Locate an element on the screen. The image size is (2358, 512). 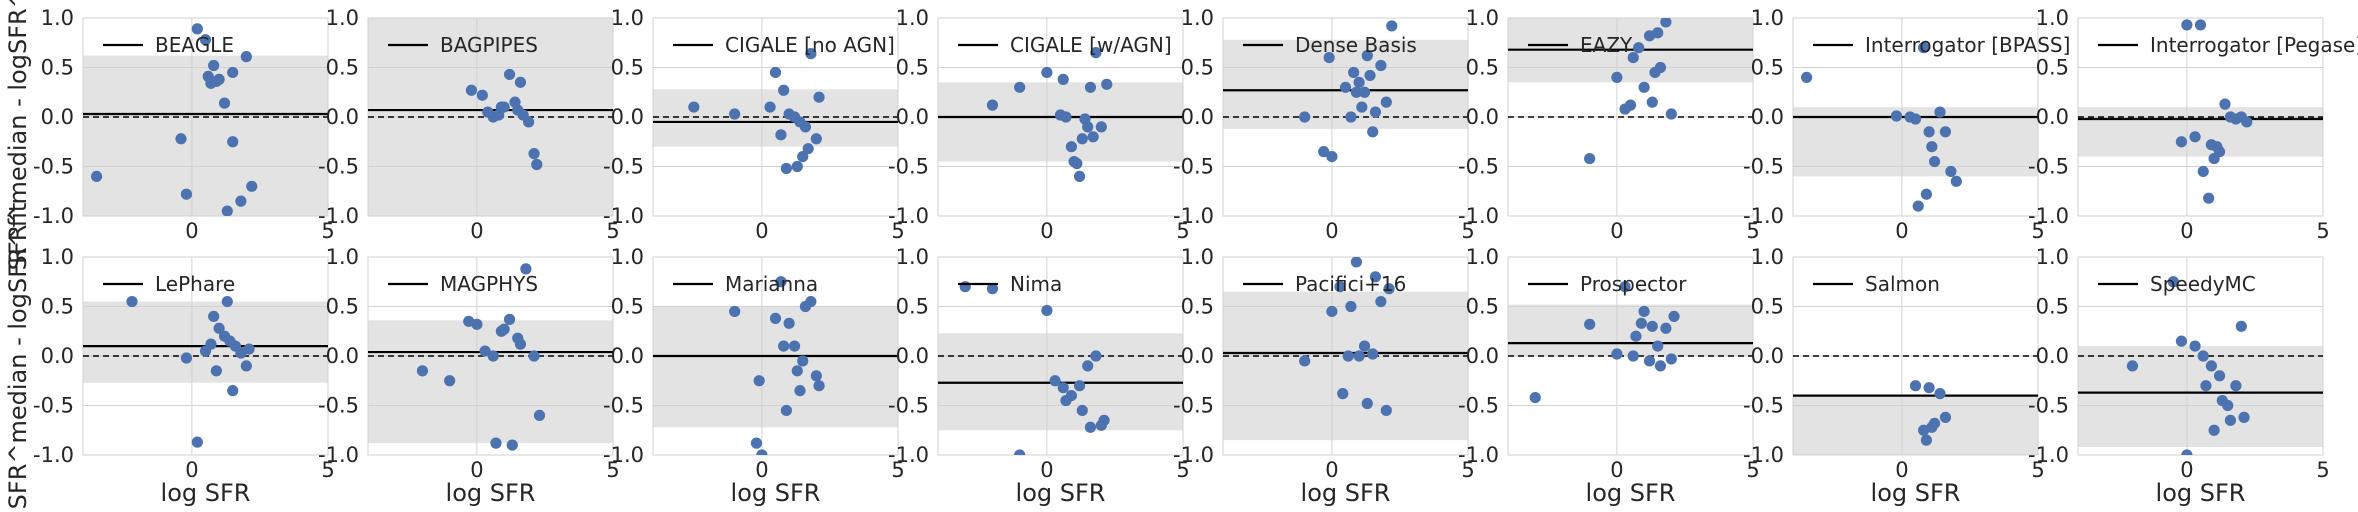
legend-label: CIGALE [w/AGN] is located at coordinates (1091, 45).